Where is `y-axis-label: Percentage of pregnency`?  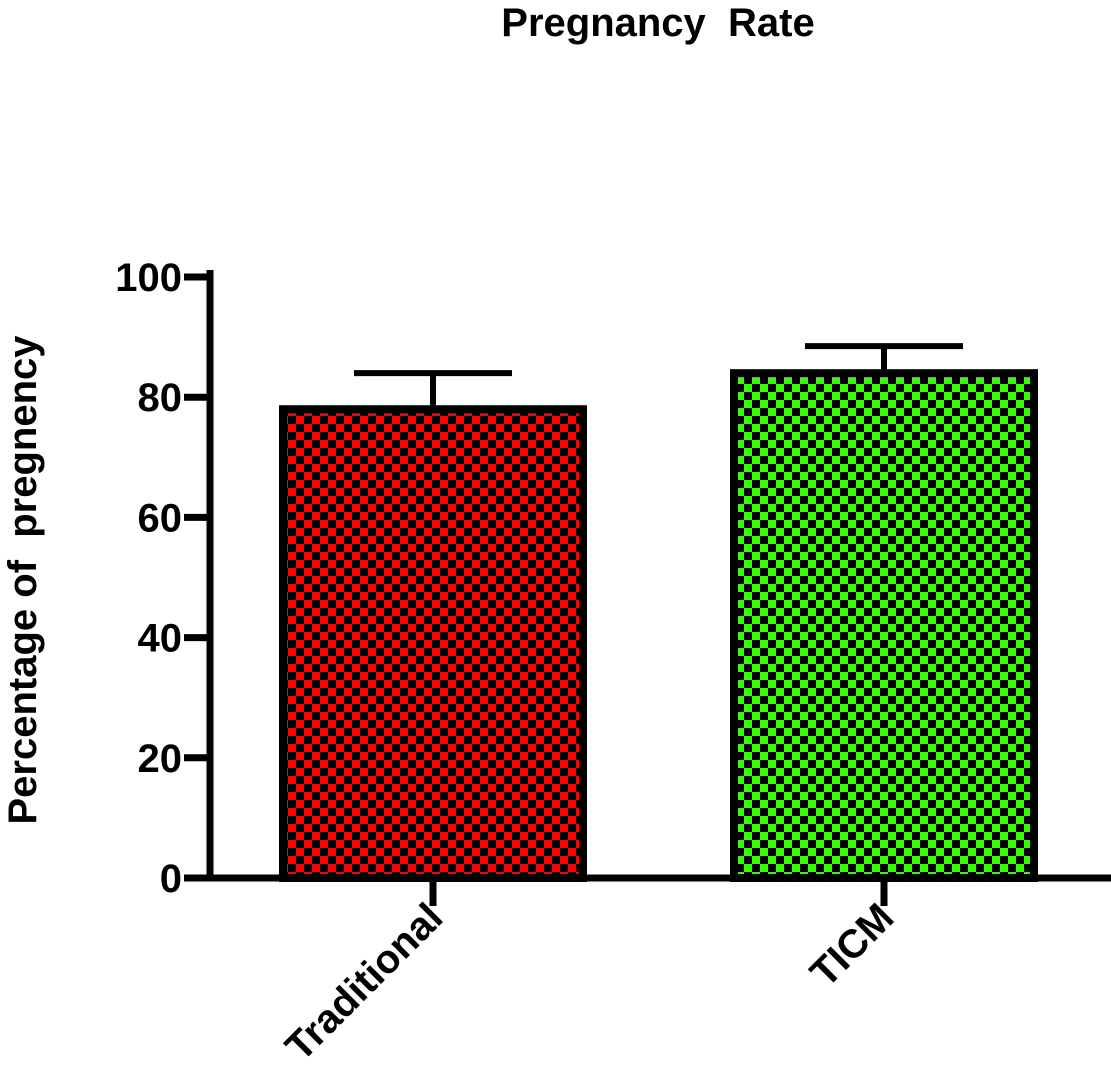 y-axis-label: Percentage of pregnency is located at coordinates (23, 580).